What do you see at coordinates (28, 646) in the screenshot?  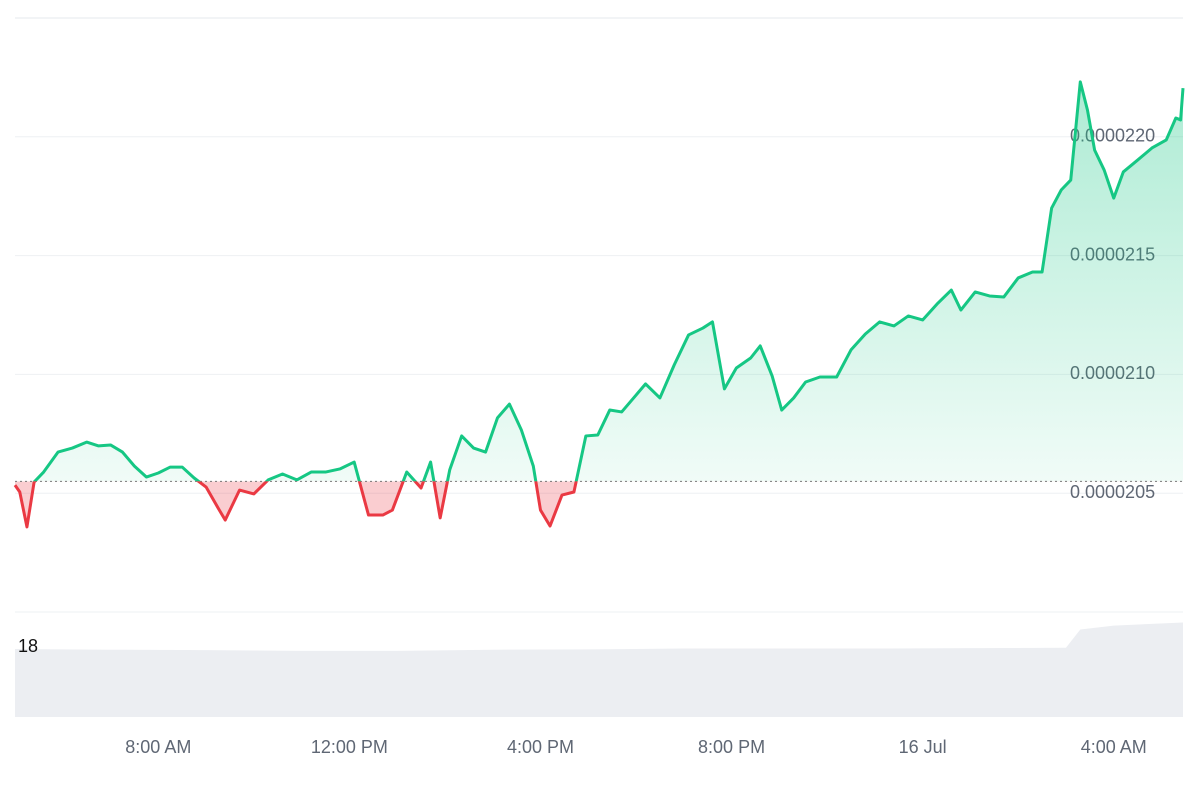 I see `volume-tick-label: 18` at bounding box center [28, 646].